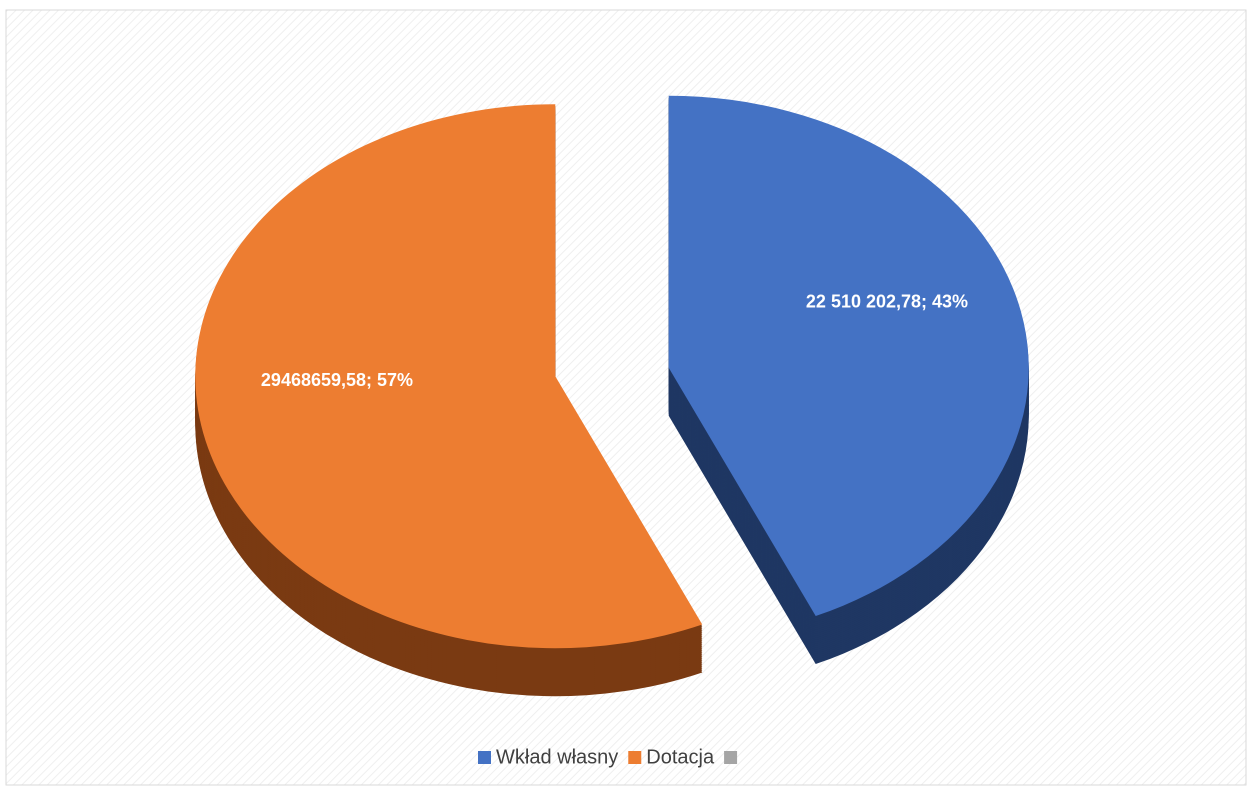 The image size is (1251, 788). What do you see at coordinates (557, 757) in the screenshot?
I see `legend-label: Wkład własny` at bounding box center [557, 757].